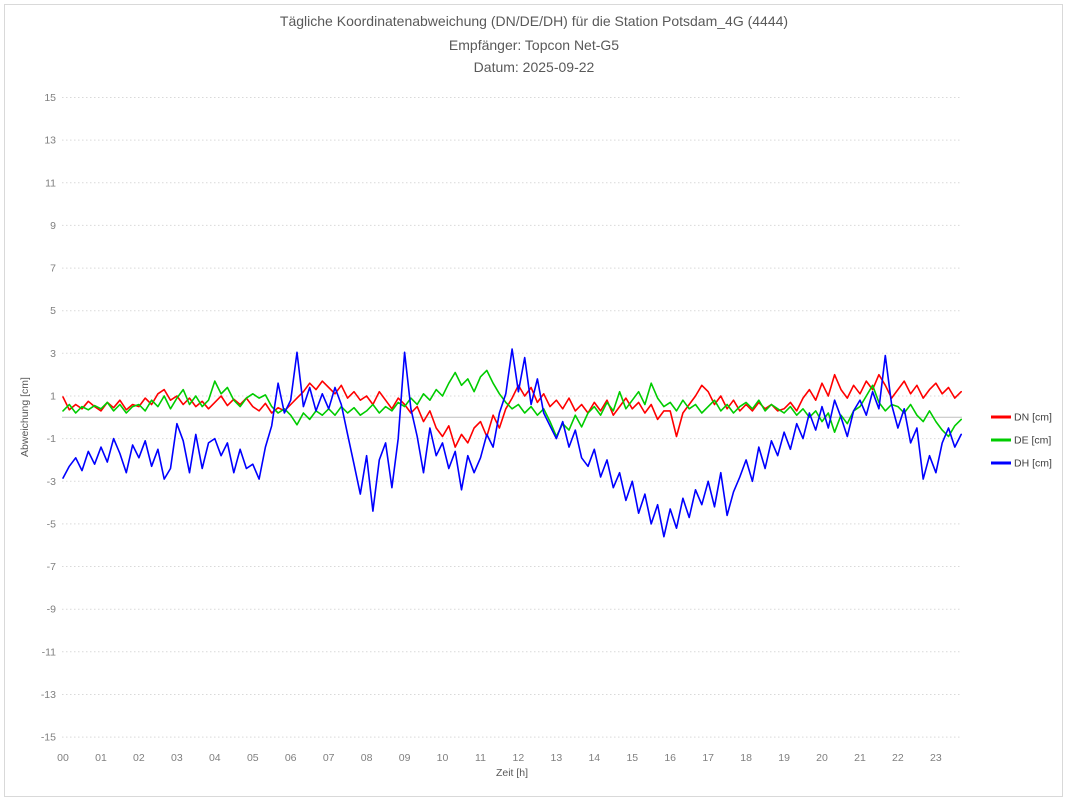 Image resolution: width=1068 pixels, height=801 pixels. Describe the element at coordinates (1033, 464) in the screenshot. I see `legend-label-dh: DH [cm]` at that location.